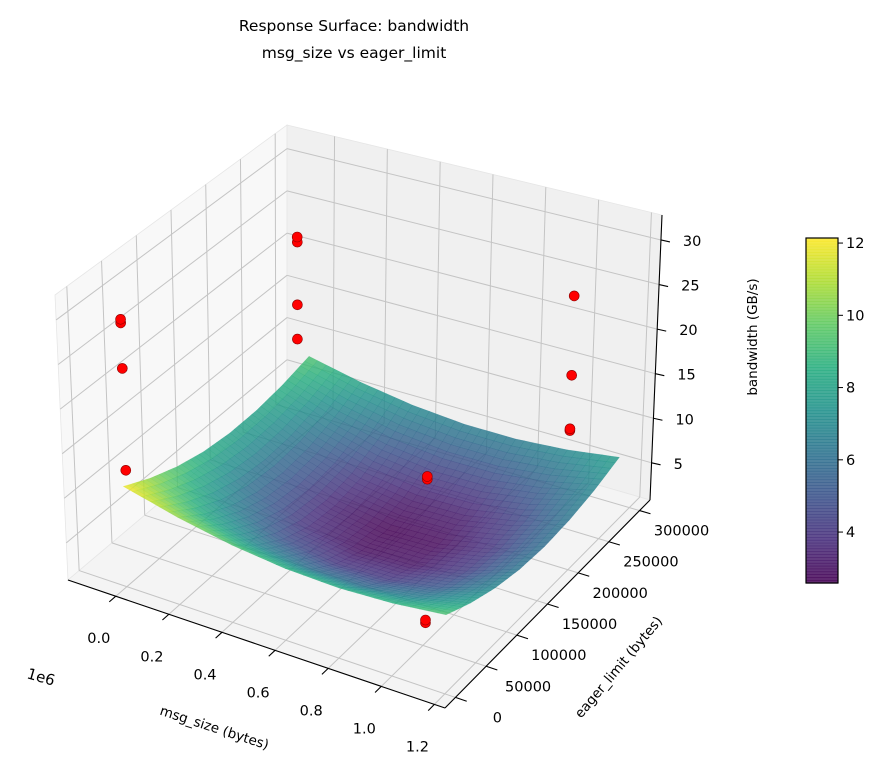  Describe the element at coordinates (692, 242) in the screenshot. I see `z-tick-label: 30` at that location.